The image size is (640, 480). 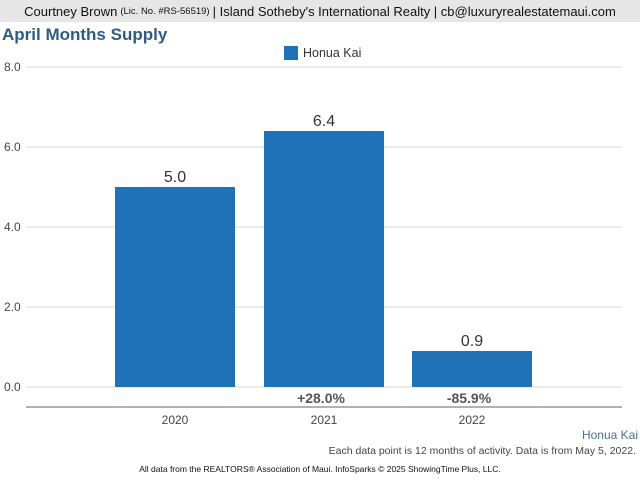 What do you see at coordinates (165, 11) in the screenshot?
I see `agent-license: (Lic. No. #RS-56519)` at bounding box center [165, 11].